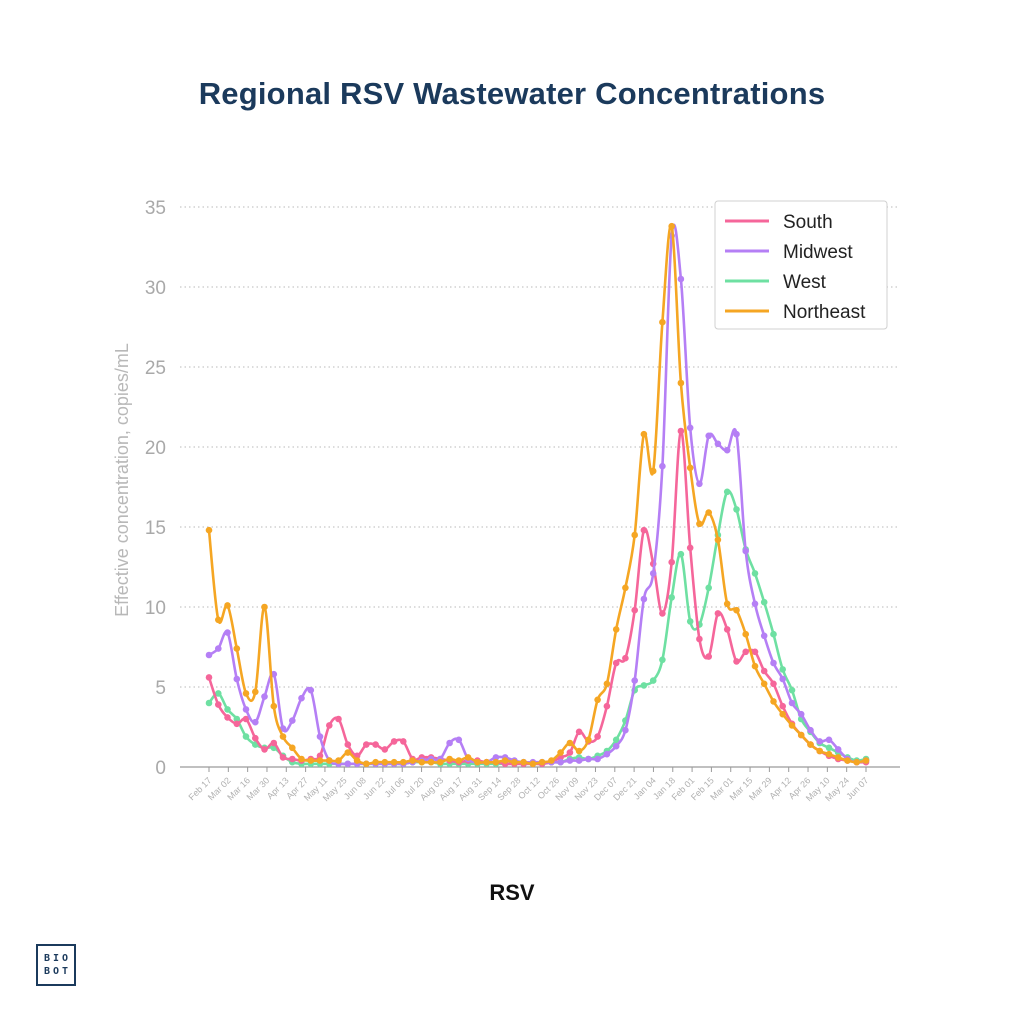 The width and height of the screenshot is (1024, 1024). I want to click on y-tick-labels: 0 5 10 15 20 25 30 35, so click(155, 488).